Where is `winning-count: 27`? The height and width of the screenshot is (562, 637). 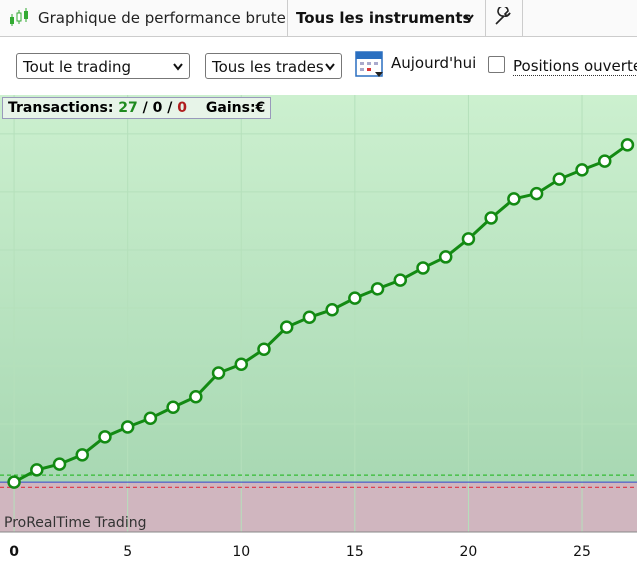 winning-count: 27 is located at coordinates (128, 108).